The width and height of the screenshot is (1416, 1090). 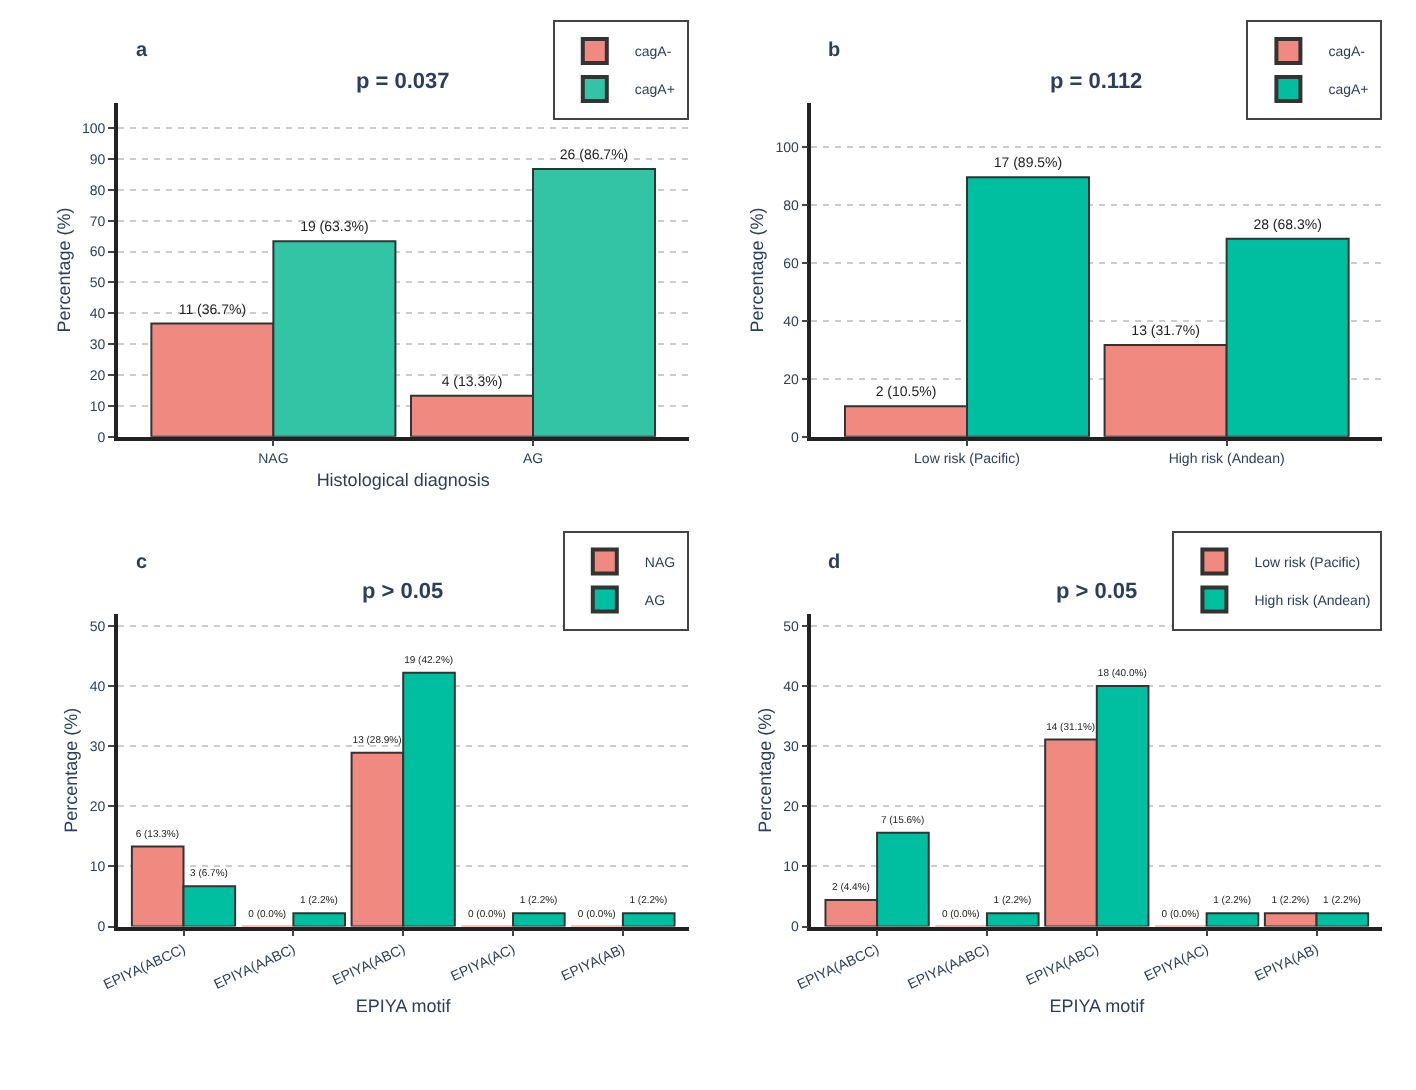 What do you see at coordinates (403, 82) in the screenshot?
I see `chart-title: p = 0.037` at bounding box center [403, 82].